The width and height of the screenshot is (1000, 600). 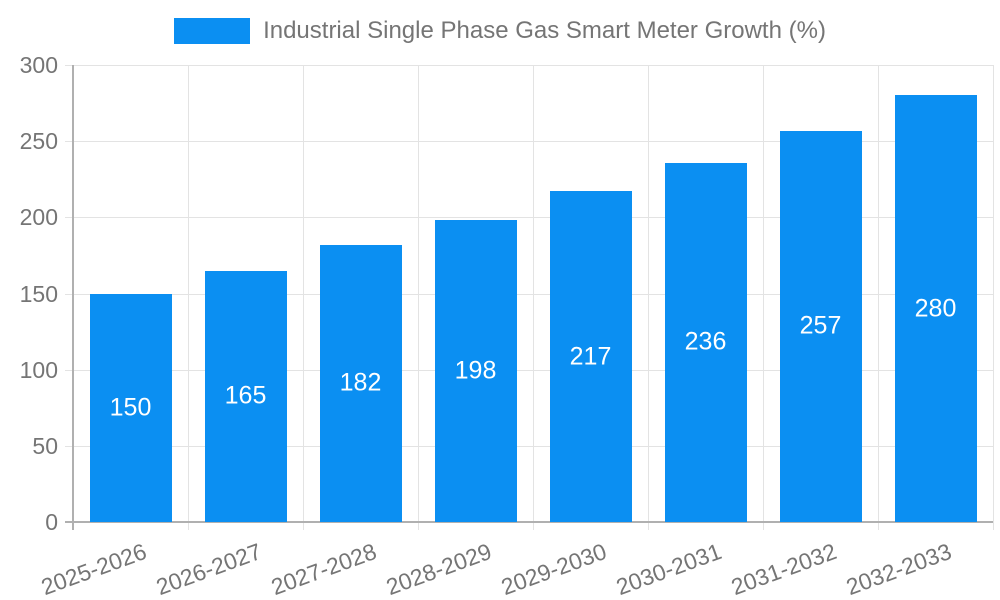 I want to click on y-tick-label: 50, so click(x=45, y=445).